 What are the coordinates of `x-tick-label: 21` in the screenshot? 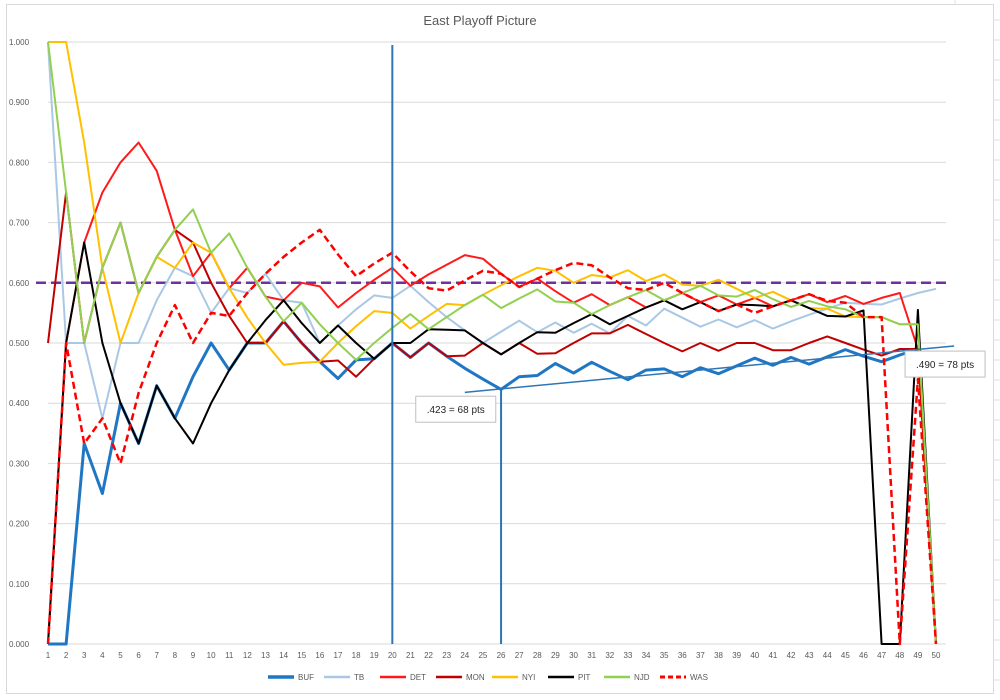 It's located at (410, 655).